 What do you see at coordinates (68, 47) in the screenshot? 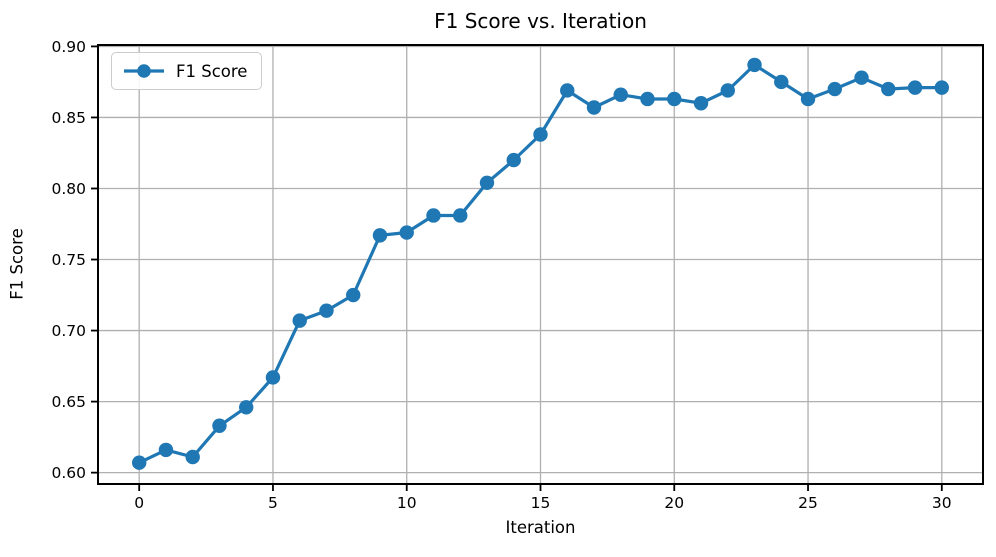
I see `y-tick-label: 0.90` at bounding box center [68, 47].